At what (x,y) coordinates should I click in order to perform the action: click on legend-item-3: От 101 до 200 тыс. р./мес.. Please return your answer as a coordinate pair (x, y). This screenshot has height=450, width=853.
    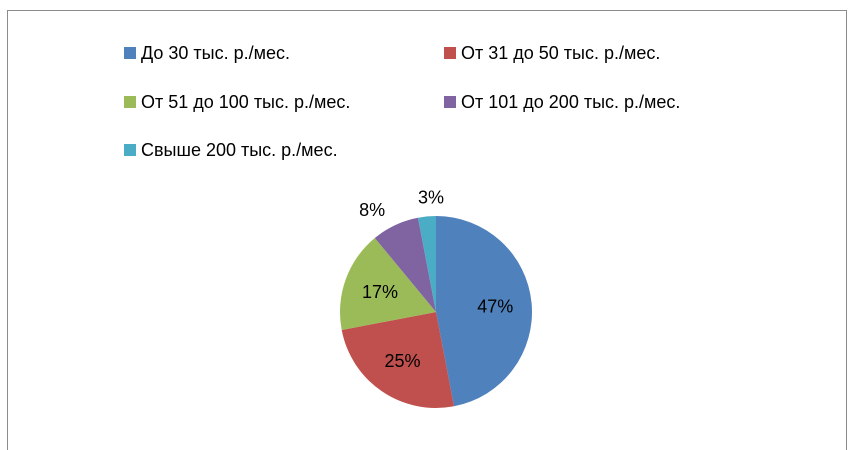
    Looking at the image, I should click on (562, 102).